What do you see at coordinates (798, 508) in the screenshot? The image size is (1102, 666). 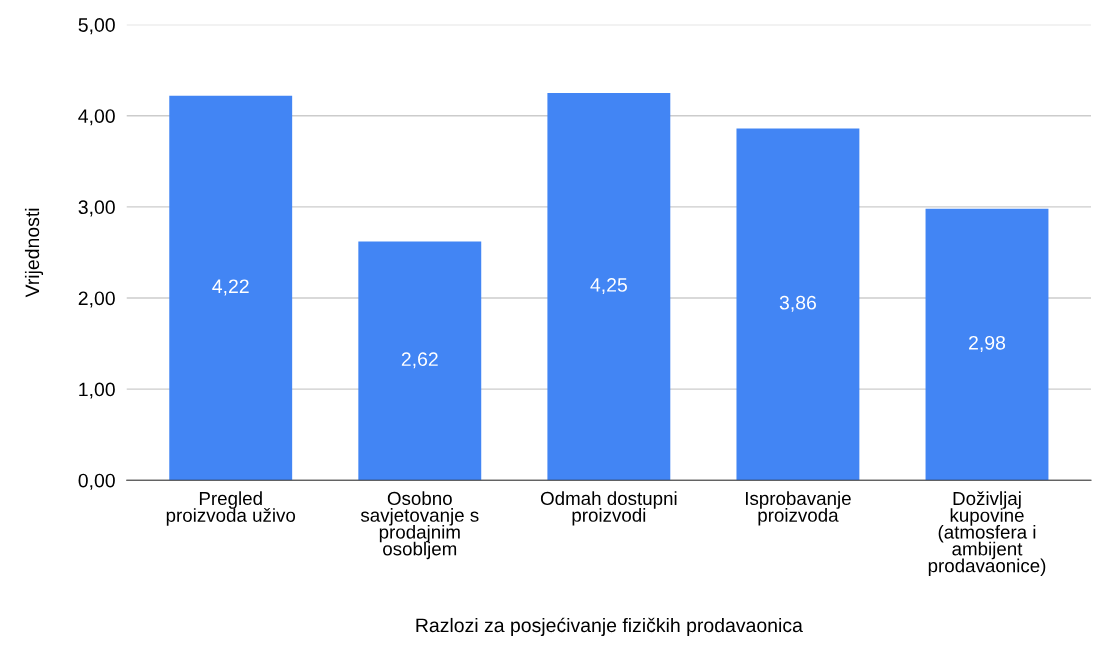 I see `x-tick-label: Isprobavanje proizvoda` at bounding box center [798, 508].